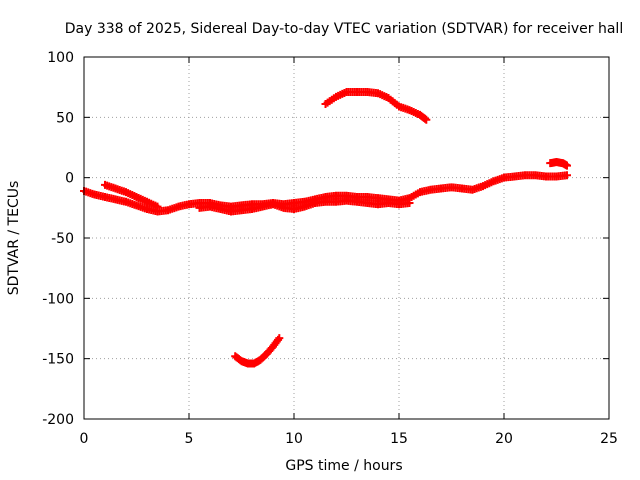 This screenshot has width=640, height=480. Describe the element at coordinates (60, 58) in the screenshot. I see `y-tick-label: 100` at that location.